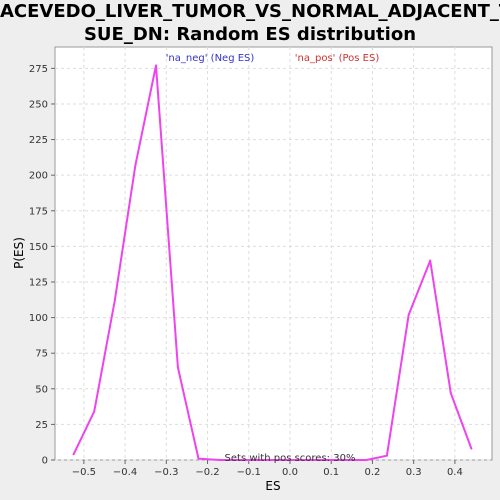 This screenshot has height=500, width=500. Describe the element at coordinates (38, 140) in the screenshot. I see `y-tick-label: 225` at that location.